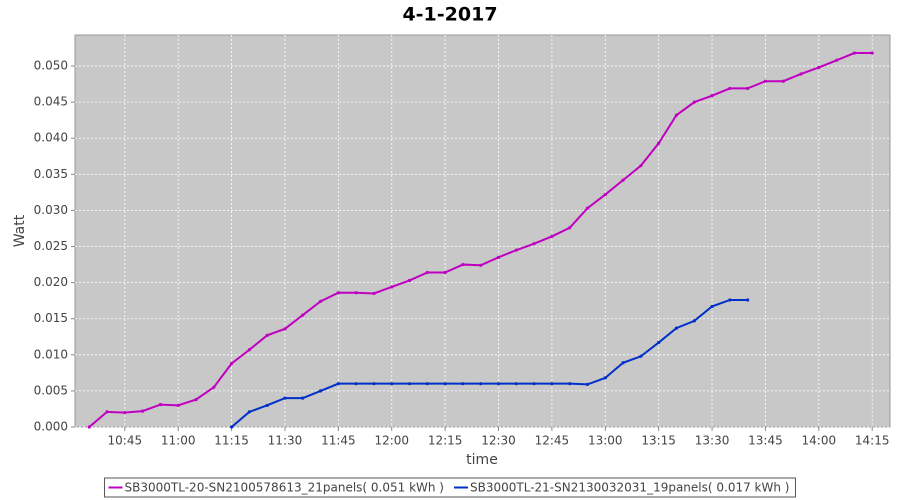  I want to click on y-tick-label: 0.040, so click(51, 138).